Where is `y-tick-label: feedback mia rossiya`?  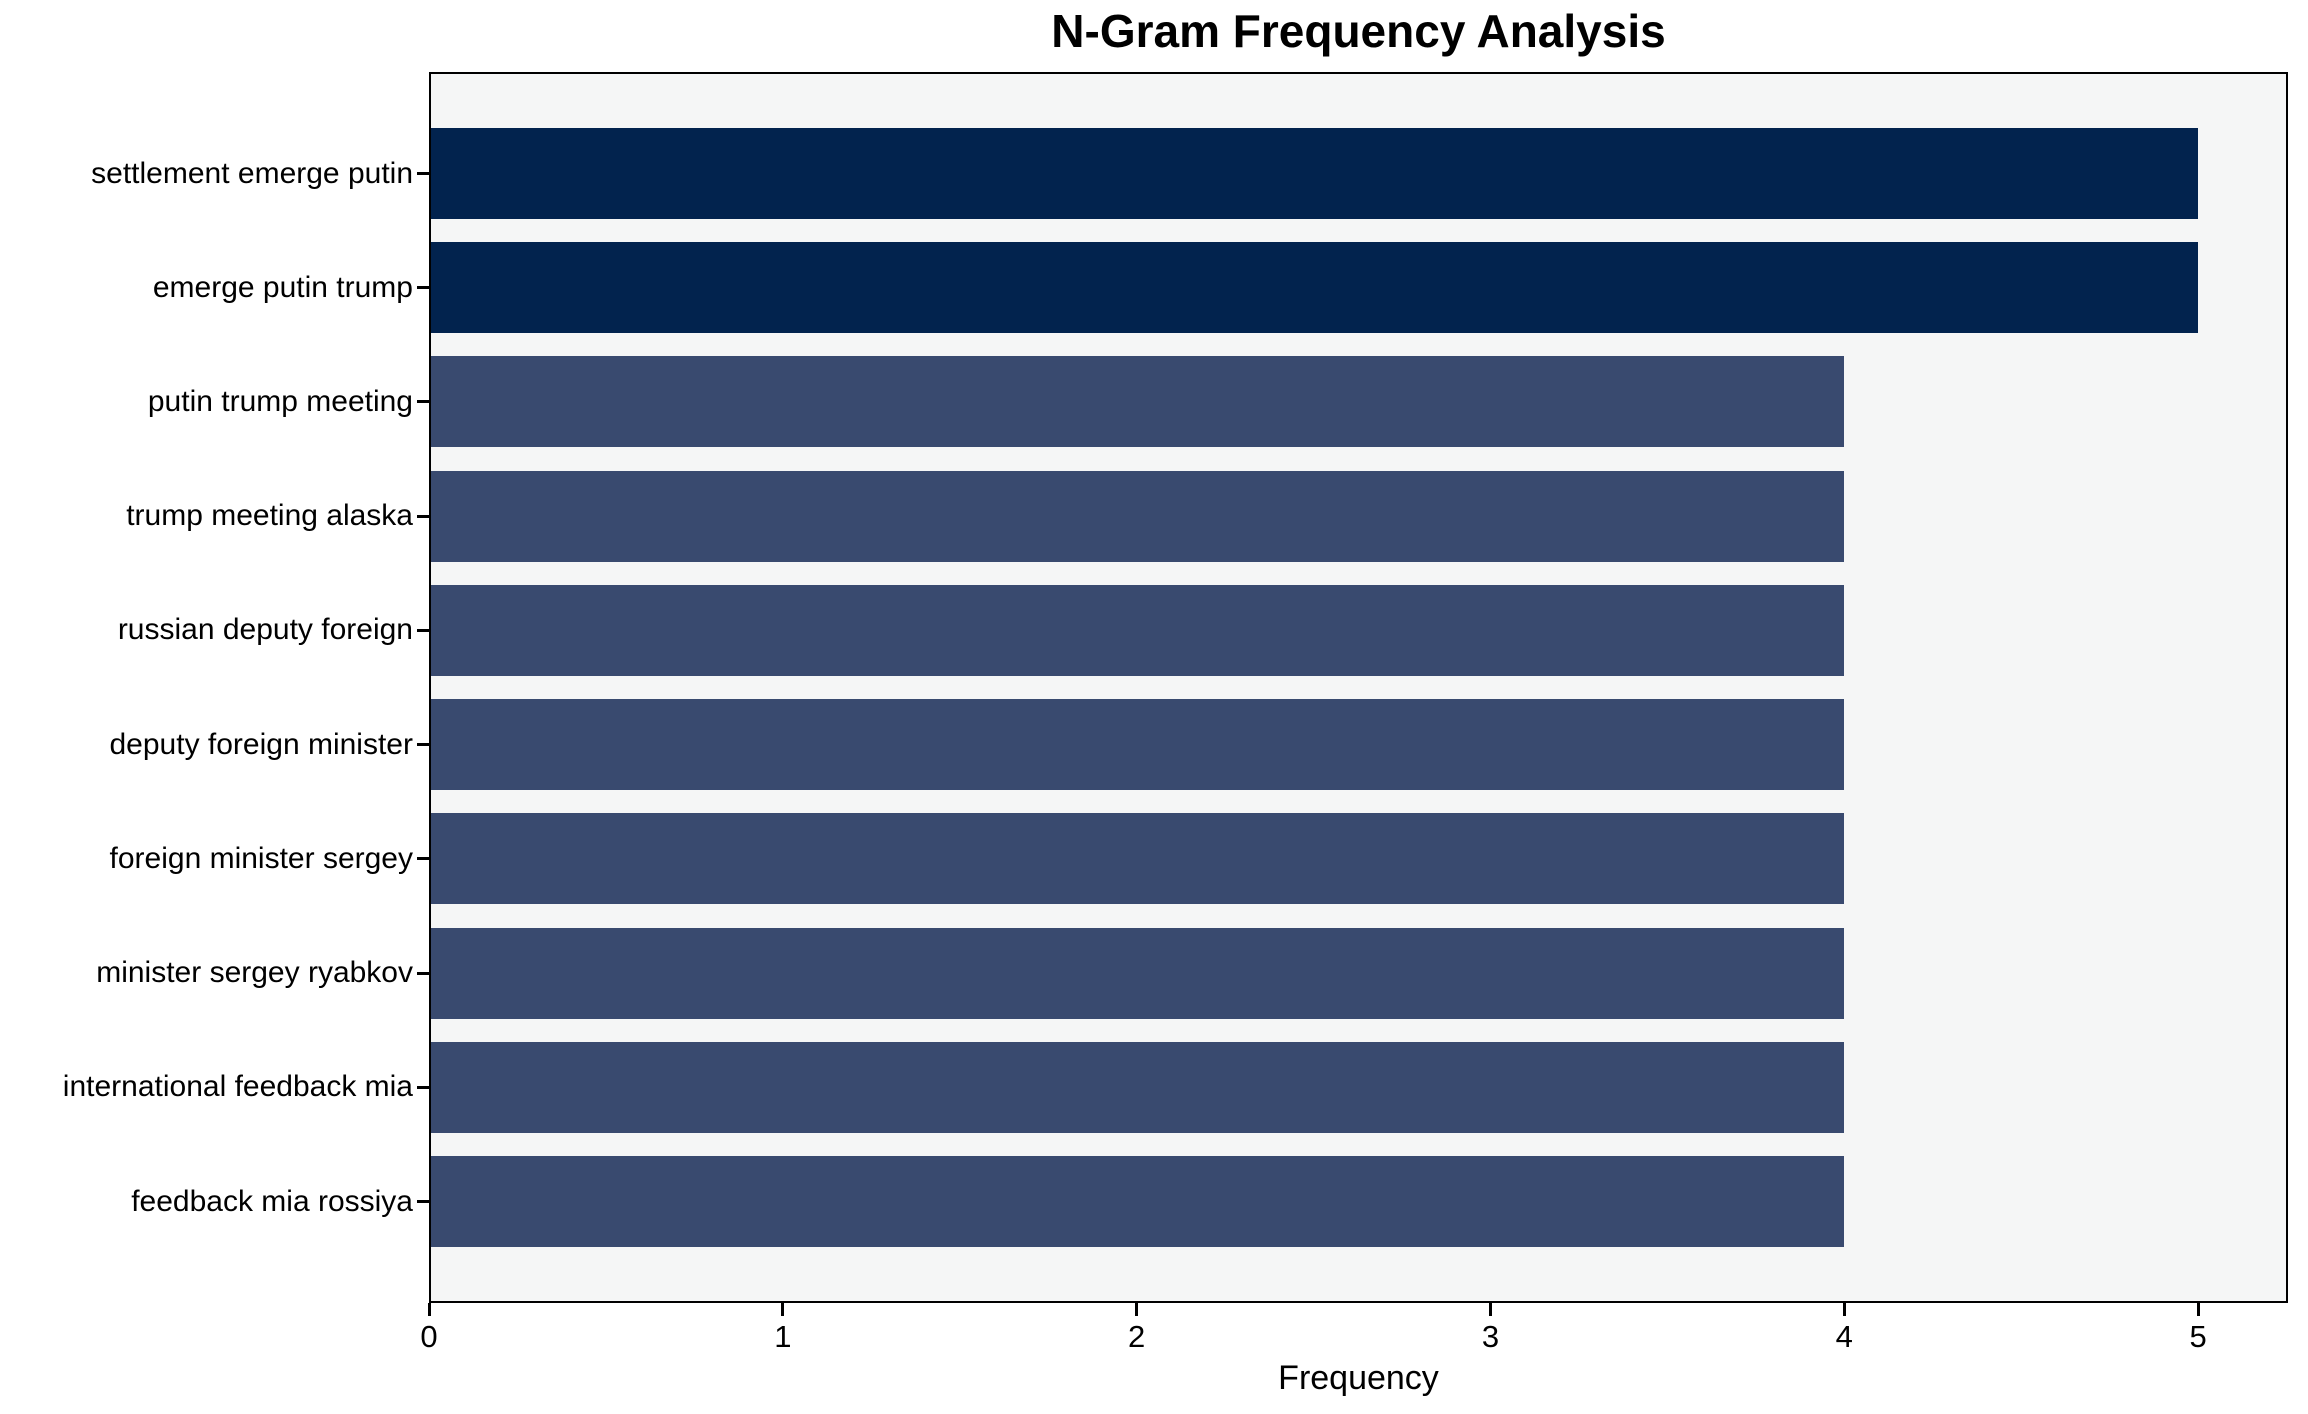
y-tick-label: feedback mia rossiya is located at coordinates (272, 1201).